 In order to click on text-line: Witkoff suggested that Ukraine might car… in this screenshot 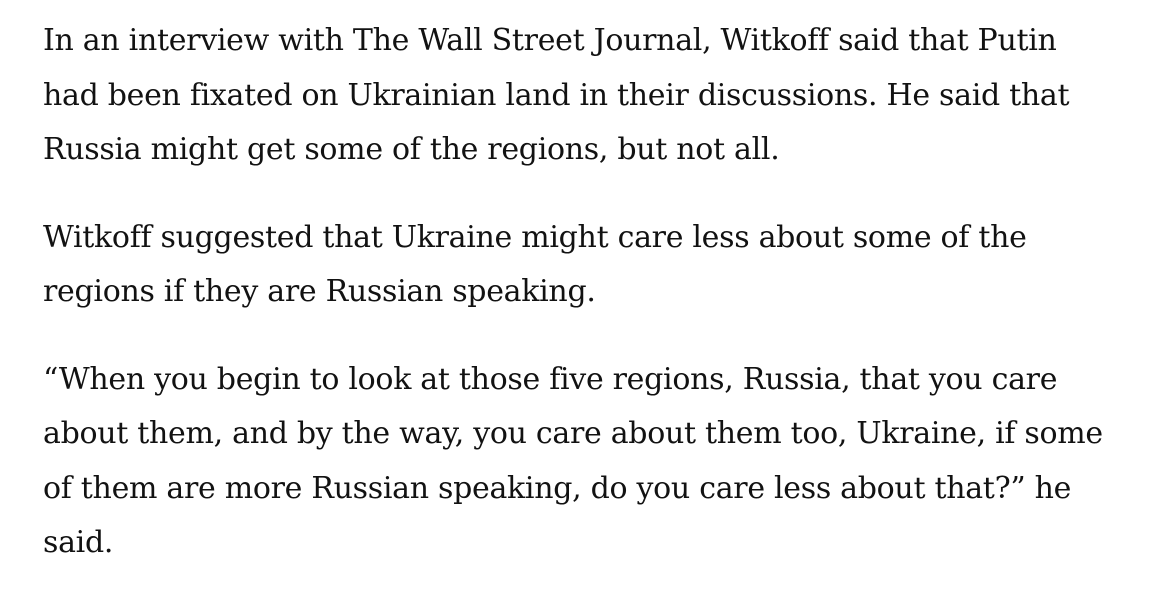, I will do `click(535, 237)`.